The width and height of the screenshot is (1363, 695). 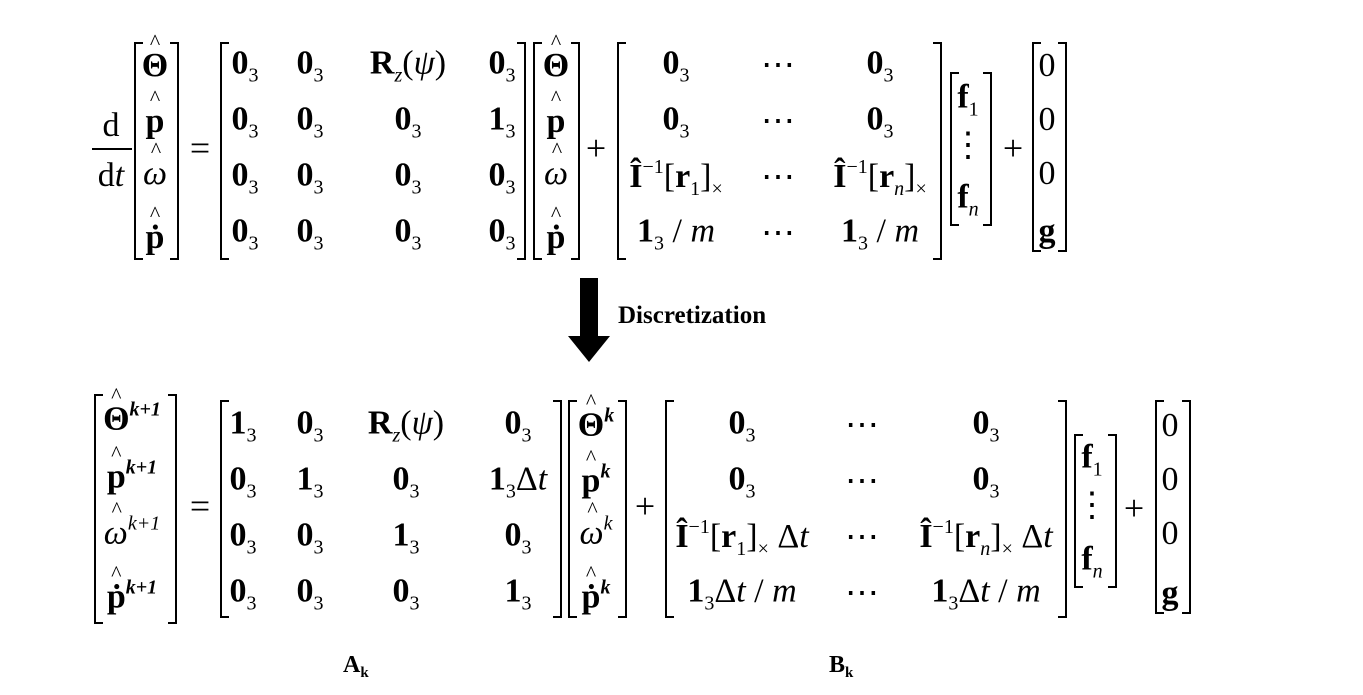 I want to click on bottom-A-cell-1-1: 13, so click(x=310, y=481).